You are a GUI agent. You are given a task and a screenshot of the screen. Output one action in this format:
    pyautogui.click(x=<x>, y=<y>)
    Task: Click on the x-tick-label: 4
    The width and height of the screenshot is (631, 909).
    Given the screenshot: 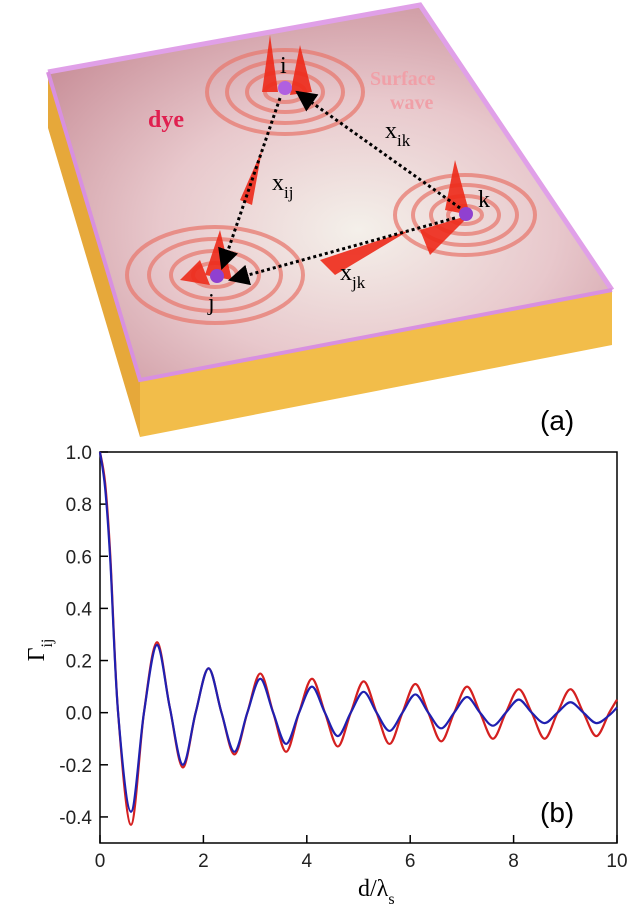 What is the action you would take?
    pyautogui.click(x=307, y=861)
    